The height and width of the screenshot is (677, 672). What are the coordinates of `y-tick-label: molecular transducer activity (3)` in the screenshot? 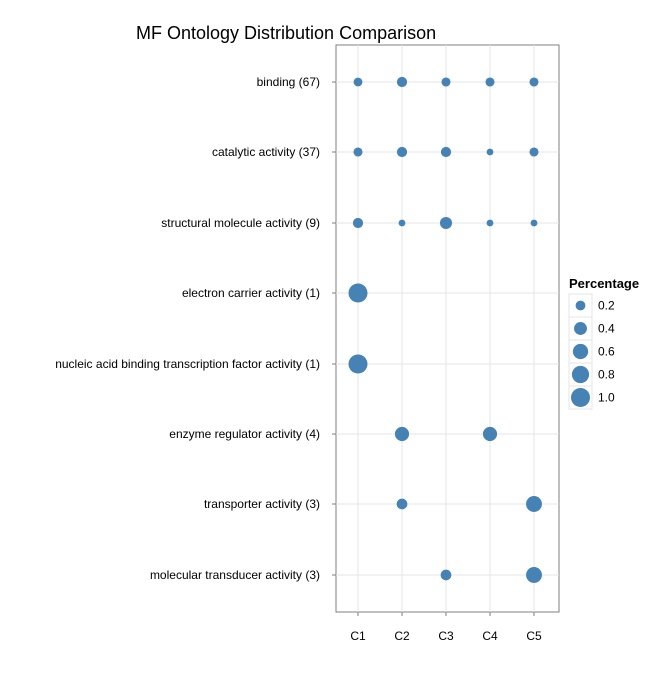 It's located at (235, 575).